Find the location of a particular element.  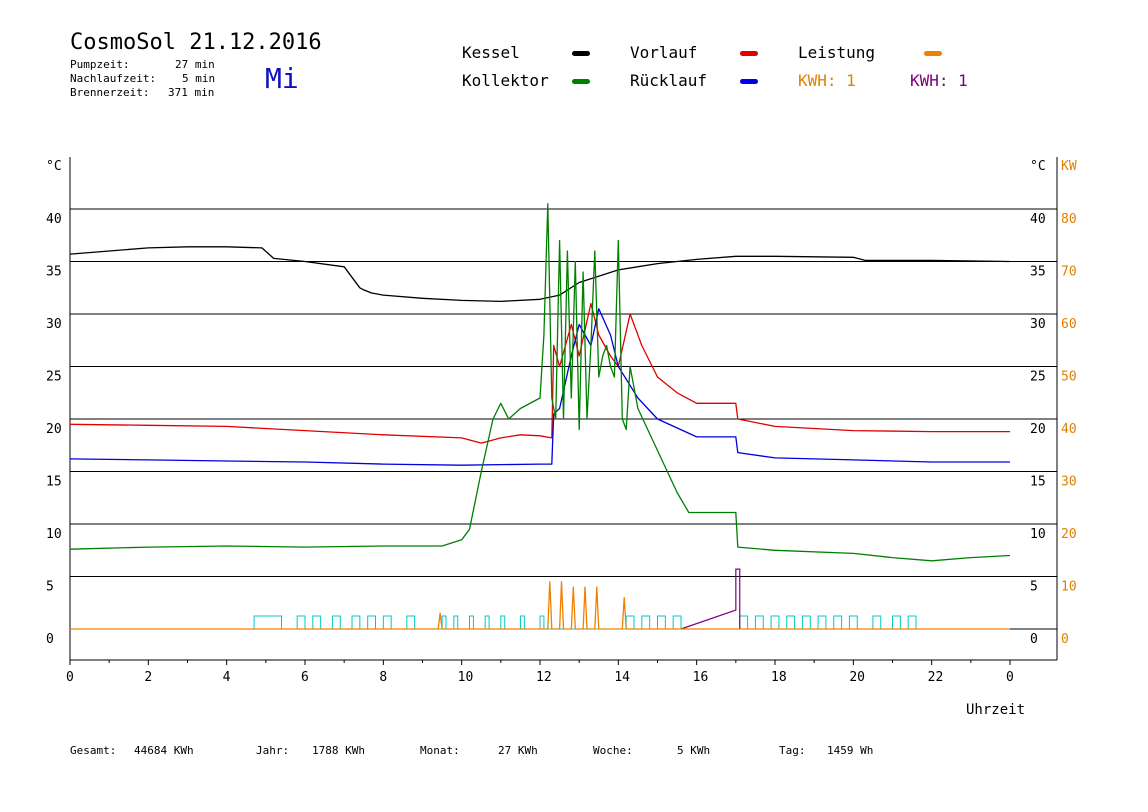

x-tick-label: 20 is located at coordinates (857, 677).